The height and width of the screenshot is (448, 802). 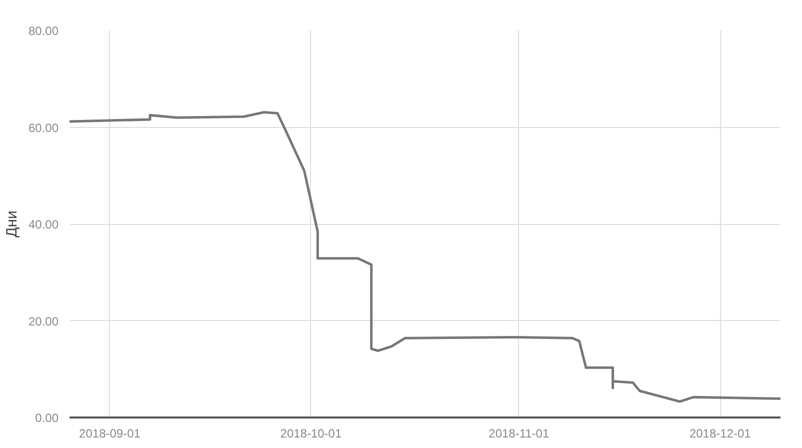 What do you see at coordinates (43, 31) in the screenshot?
I see `y-tick-label: 80.00` at bounding box center [43, 31].